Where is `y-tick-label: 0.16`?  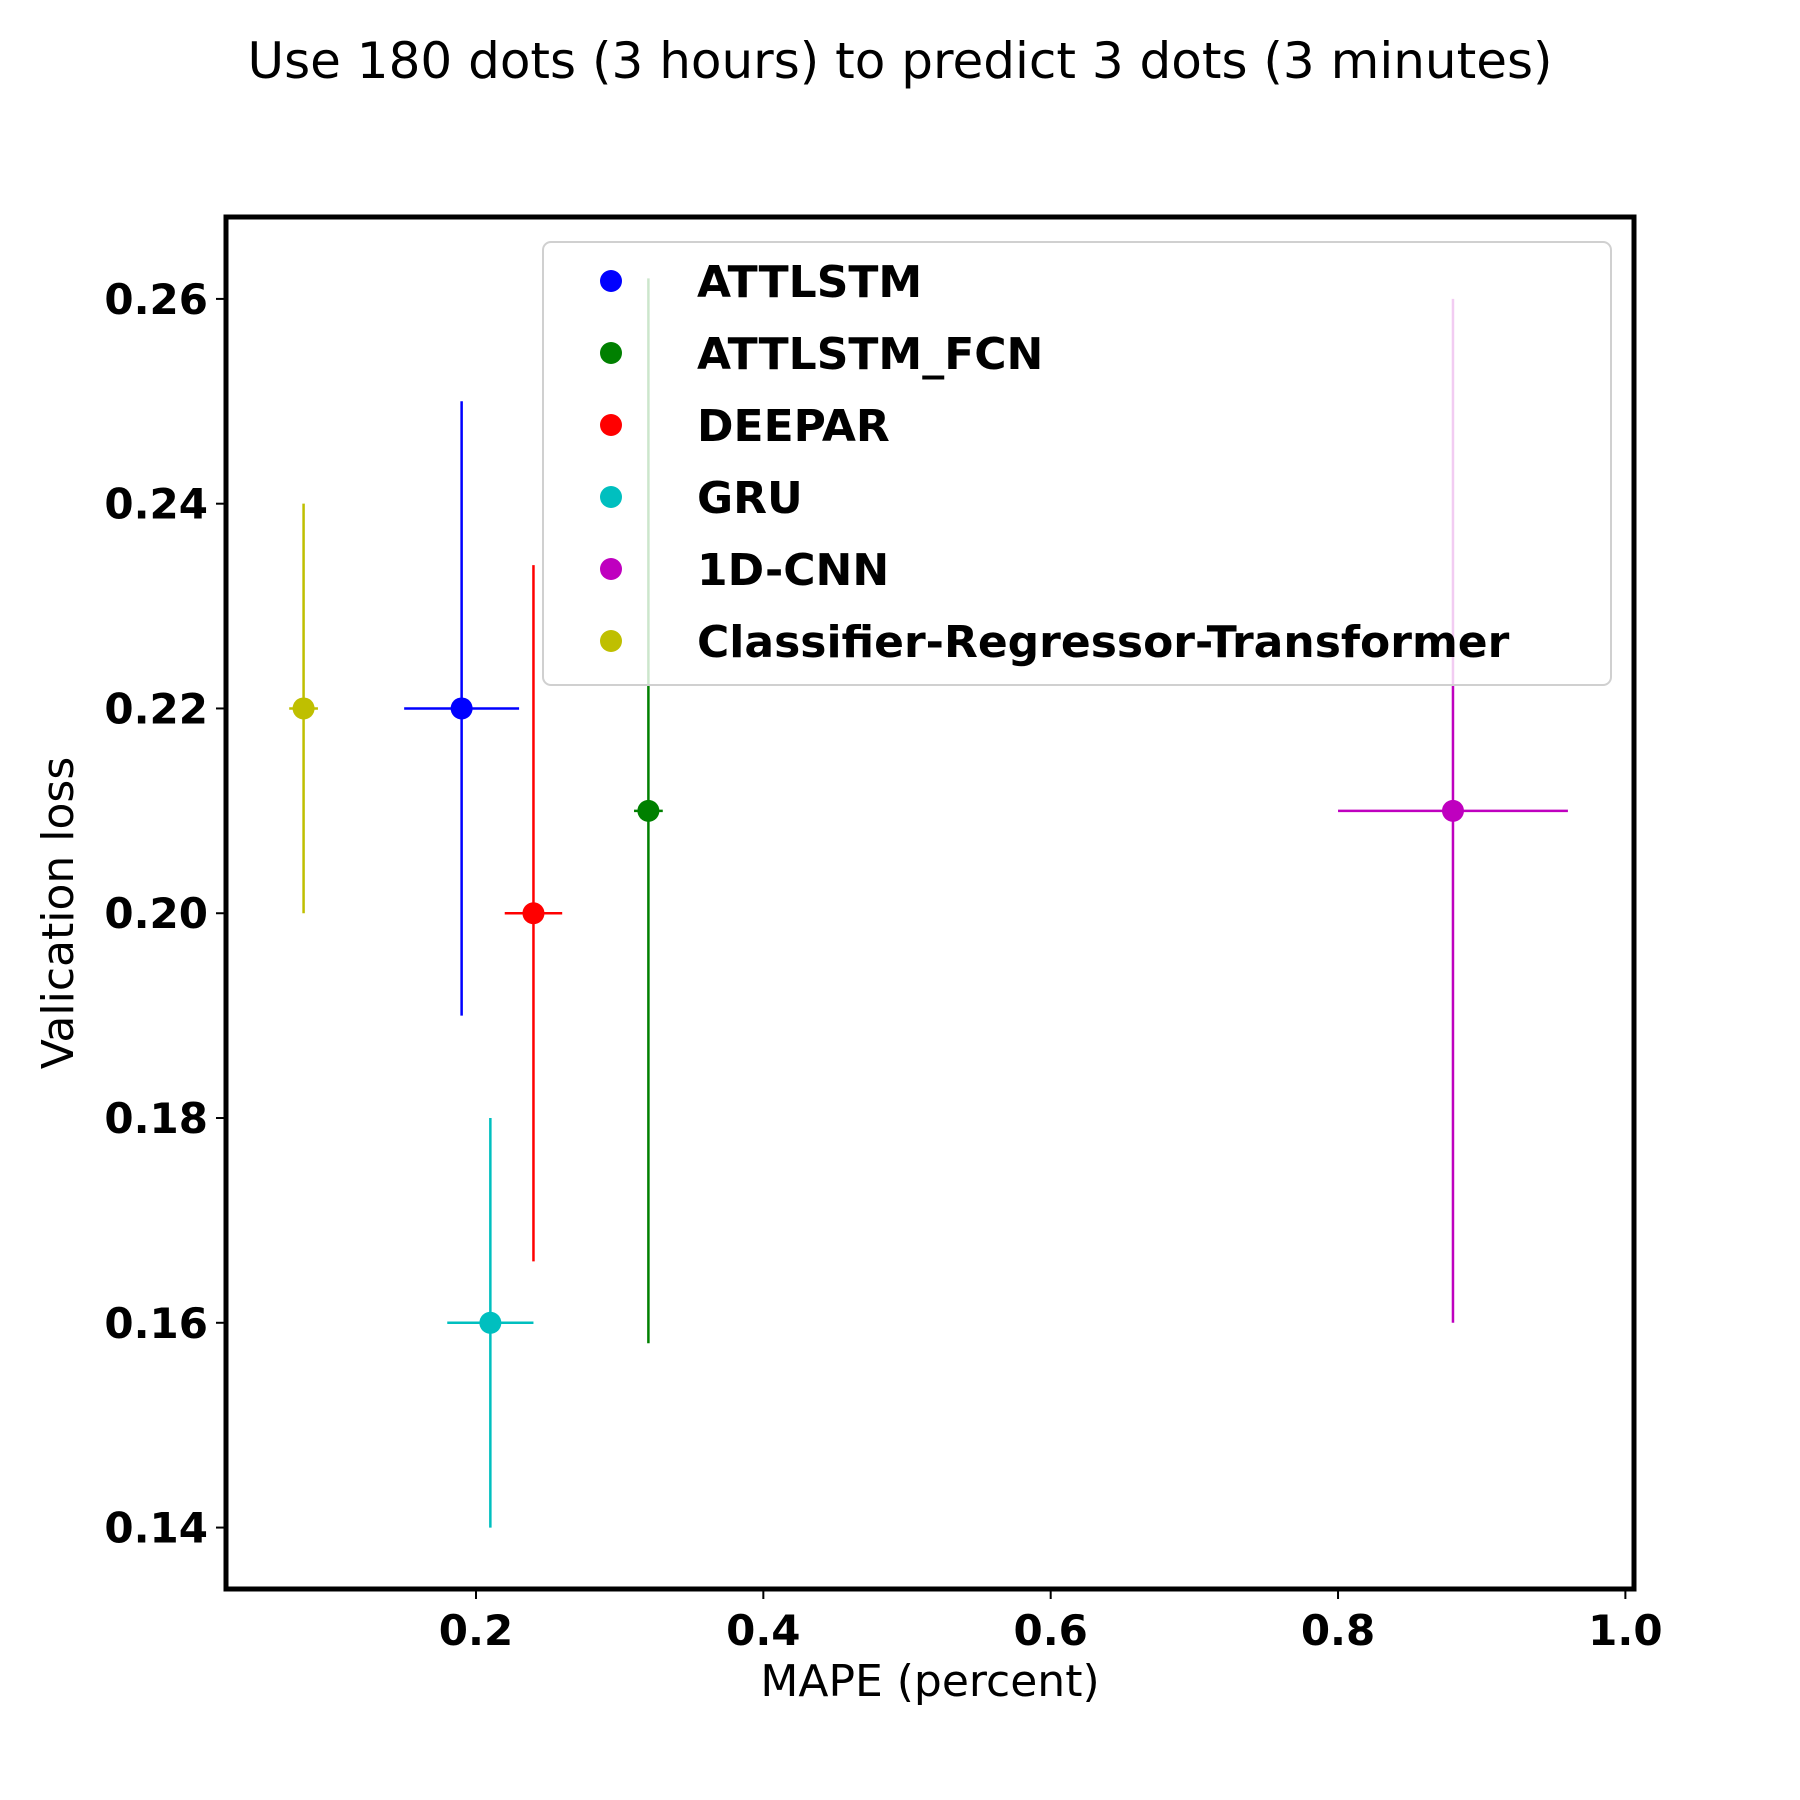 y-tick-label: 0.16 is located at coordinates (156, 1323).